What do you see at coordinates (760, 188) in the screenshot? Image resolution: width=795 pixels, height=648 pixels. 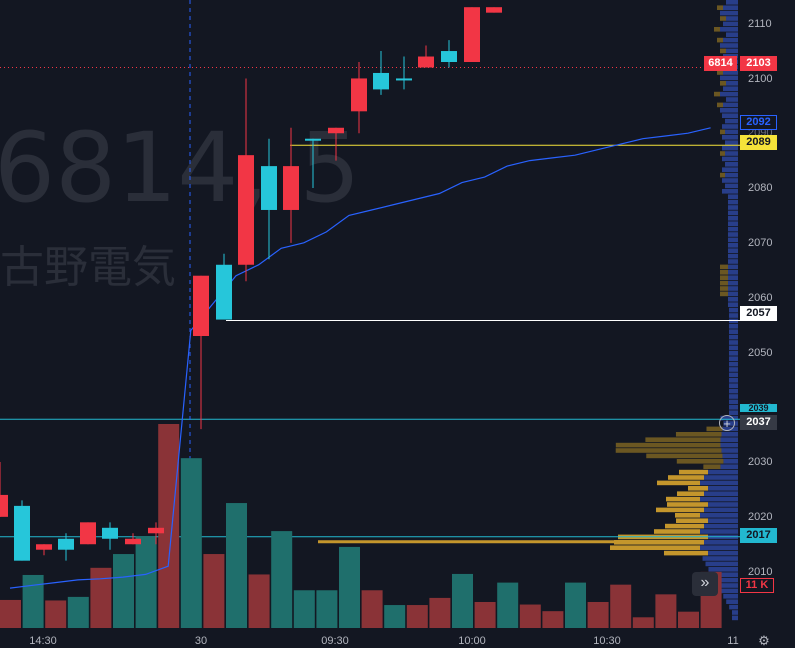 I see `price-tick-2080: 2080` at bounding box center [760, 188].